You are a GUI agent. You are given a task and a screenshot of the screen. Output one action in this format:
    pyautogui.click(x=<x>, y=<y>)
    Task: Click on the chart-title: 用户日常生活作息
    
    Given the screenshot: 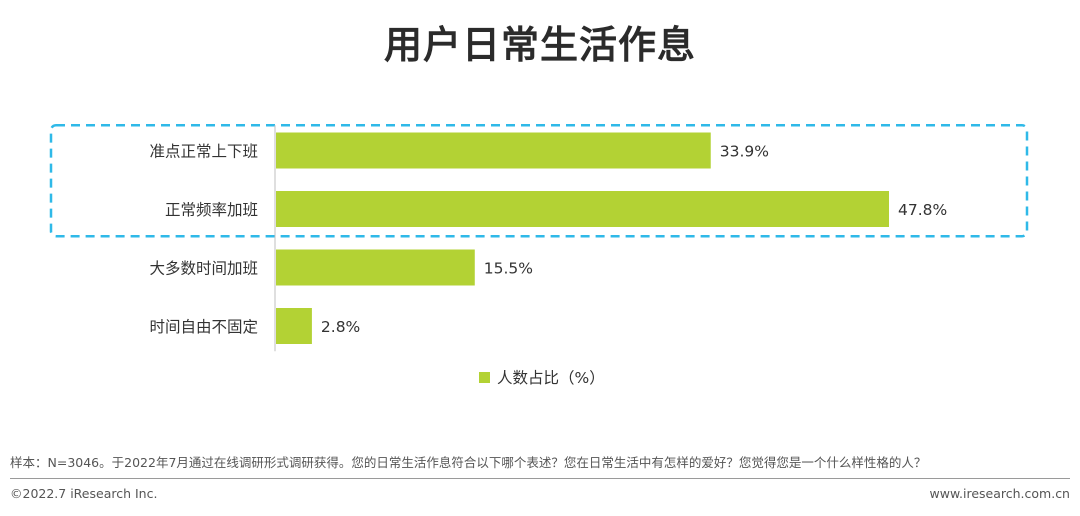 What is the action you would take?
    pyautogui.click(x=539, y=45)
    